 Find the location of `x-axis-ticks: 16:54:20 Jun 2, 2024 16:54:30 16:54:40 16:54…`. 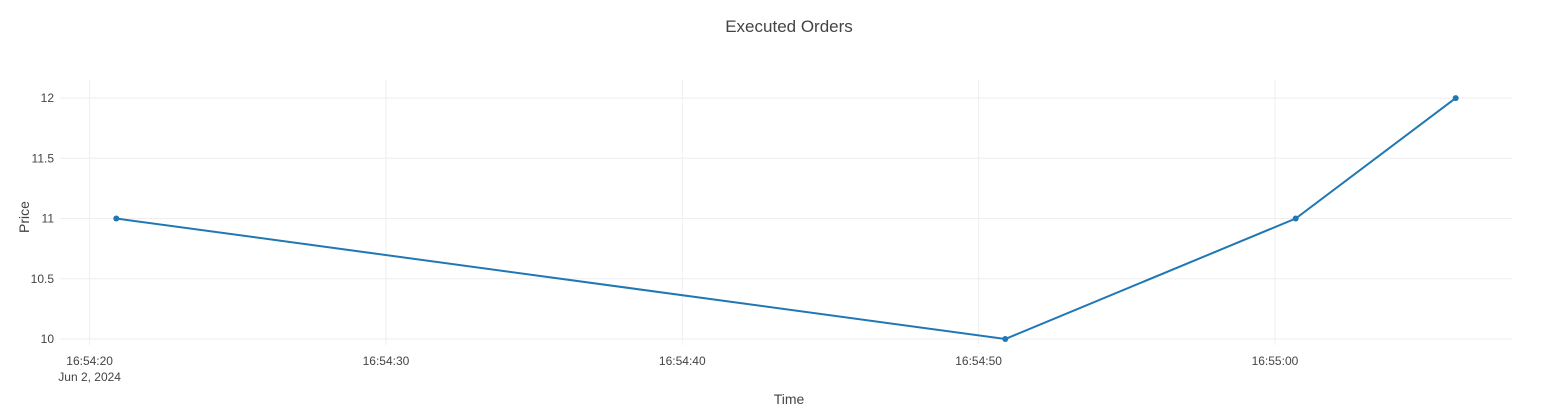

x-axis-ticks: 16:54:20 Jun 2, 2024 16:54:30 16:54:40 16:54… is located at coordinates (678, 369).